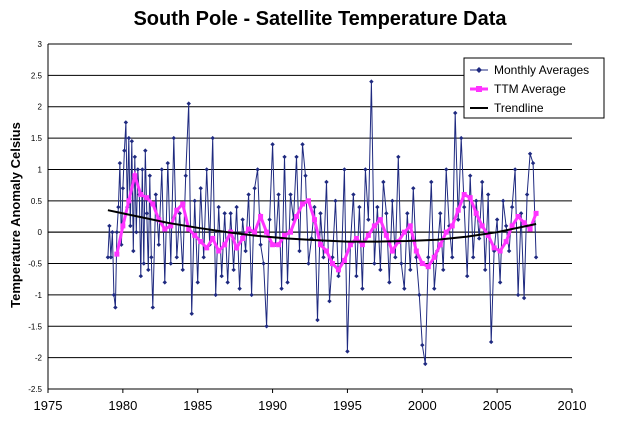 This screenshot has width=640, height=430. Describe the element at coordinates (322, 226) in the screenshot. I see `trendline-line` at that location.